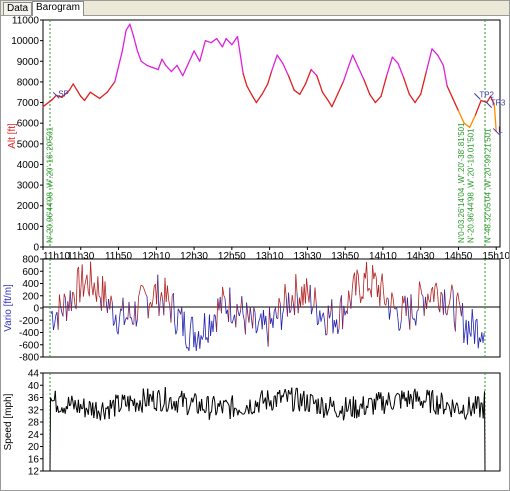 Image resolution: width=510 pixels, height=491 pixels. What do you see at coordinates (18, 8) in the screenshot?
I see `tab-data: Data` at bounding box center [18, 8].